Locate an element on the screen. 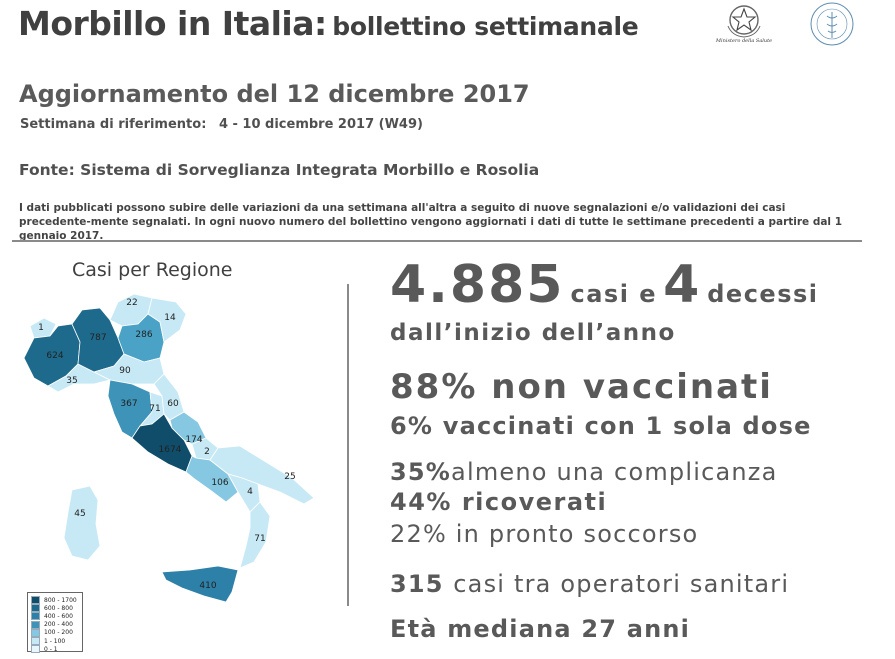 The width and height of the screenshot is (895, 659). map-title: Casi per Regione is located at coordinates (152, 270).